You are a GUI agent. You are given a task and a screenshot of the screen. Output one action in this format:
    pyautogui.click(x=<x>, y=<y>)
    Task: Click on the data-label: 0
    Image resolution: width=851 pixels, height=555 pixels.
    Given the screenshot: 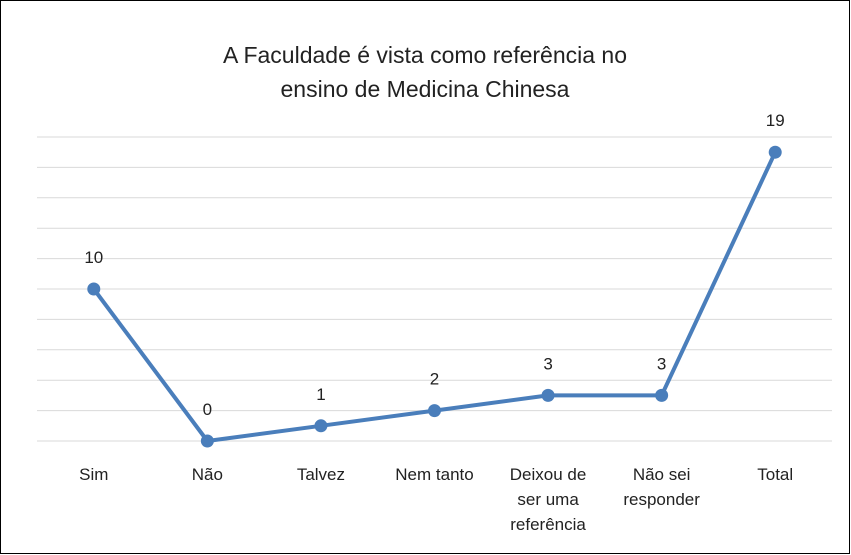 What is the action you would take?
    pyautogui.click(x=207, y=409)
    